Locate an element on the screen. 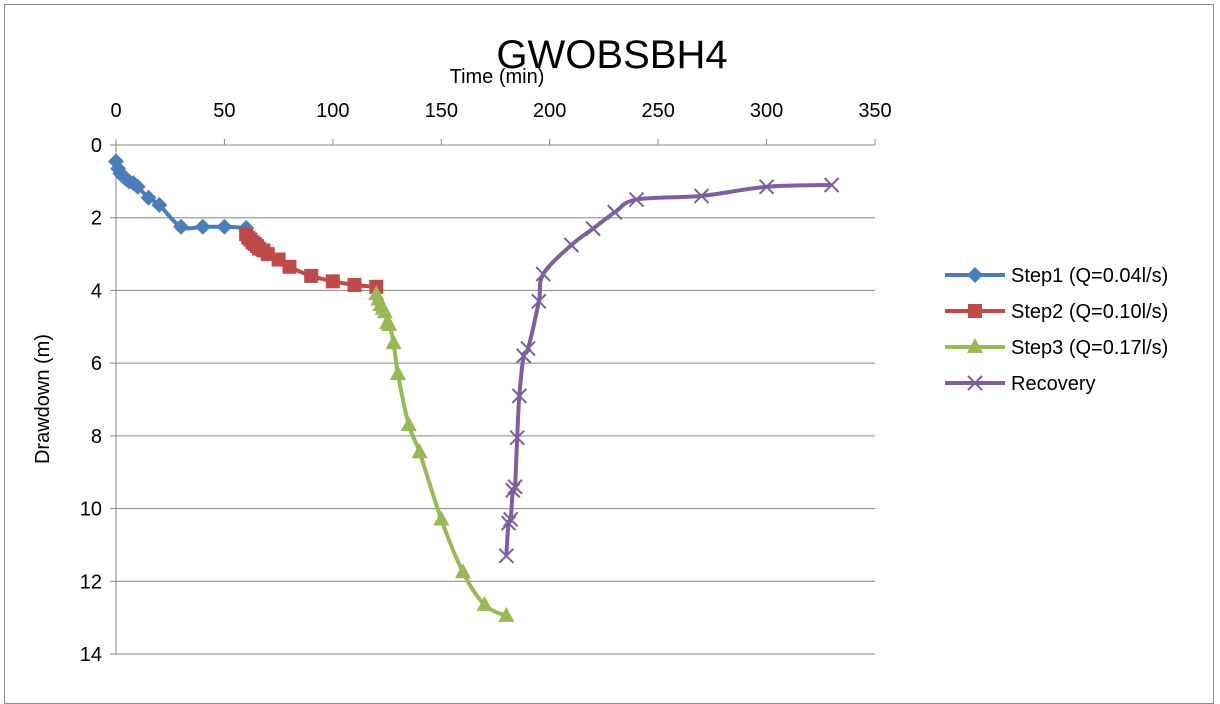 This screenshot has height=704, width=1220. x-tick-label: 250 is located at coordinates (657, 111).